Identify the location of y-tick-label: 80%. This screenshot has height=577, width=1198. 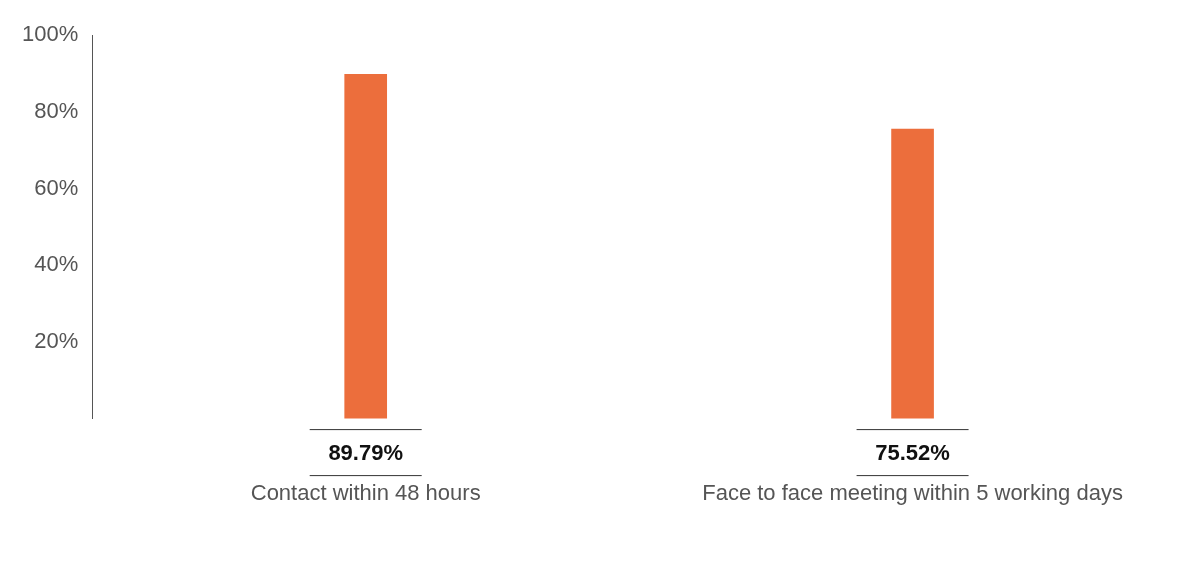
(56, 110).